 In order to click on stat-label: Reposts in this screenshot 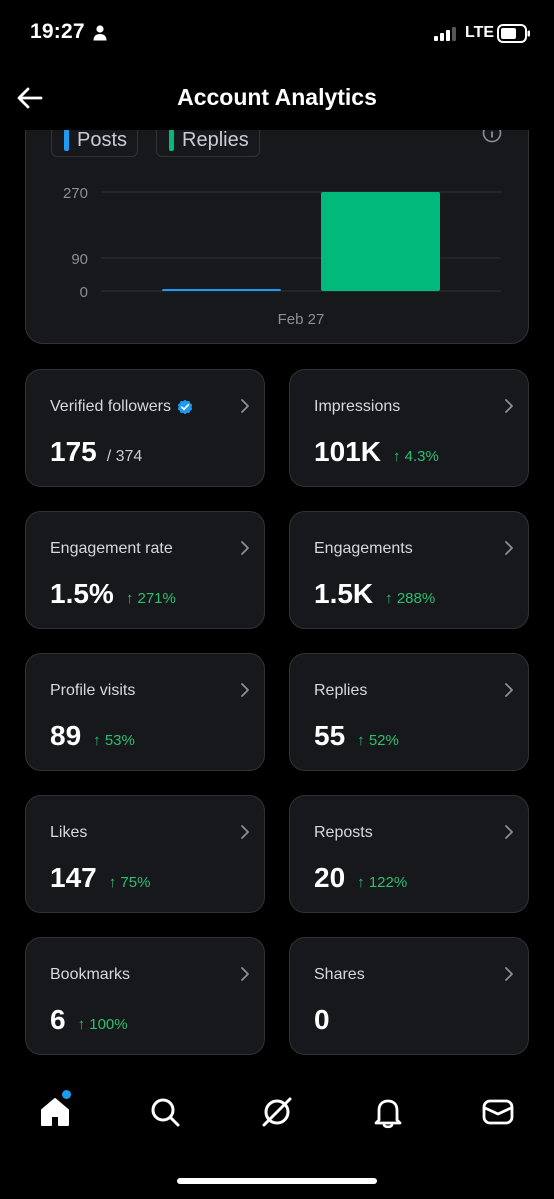, I will do `click(343, 832)`.